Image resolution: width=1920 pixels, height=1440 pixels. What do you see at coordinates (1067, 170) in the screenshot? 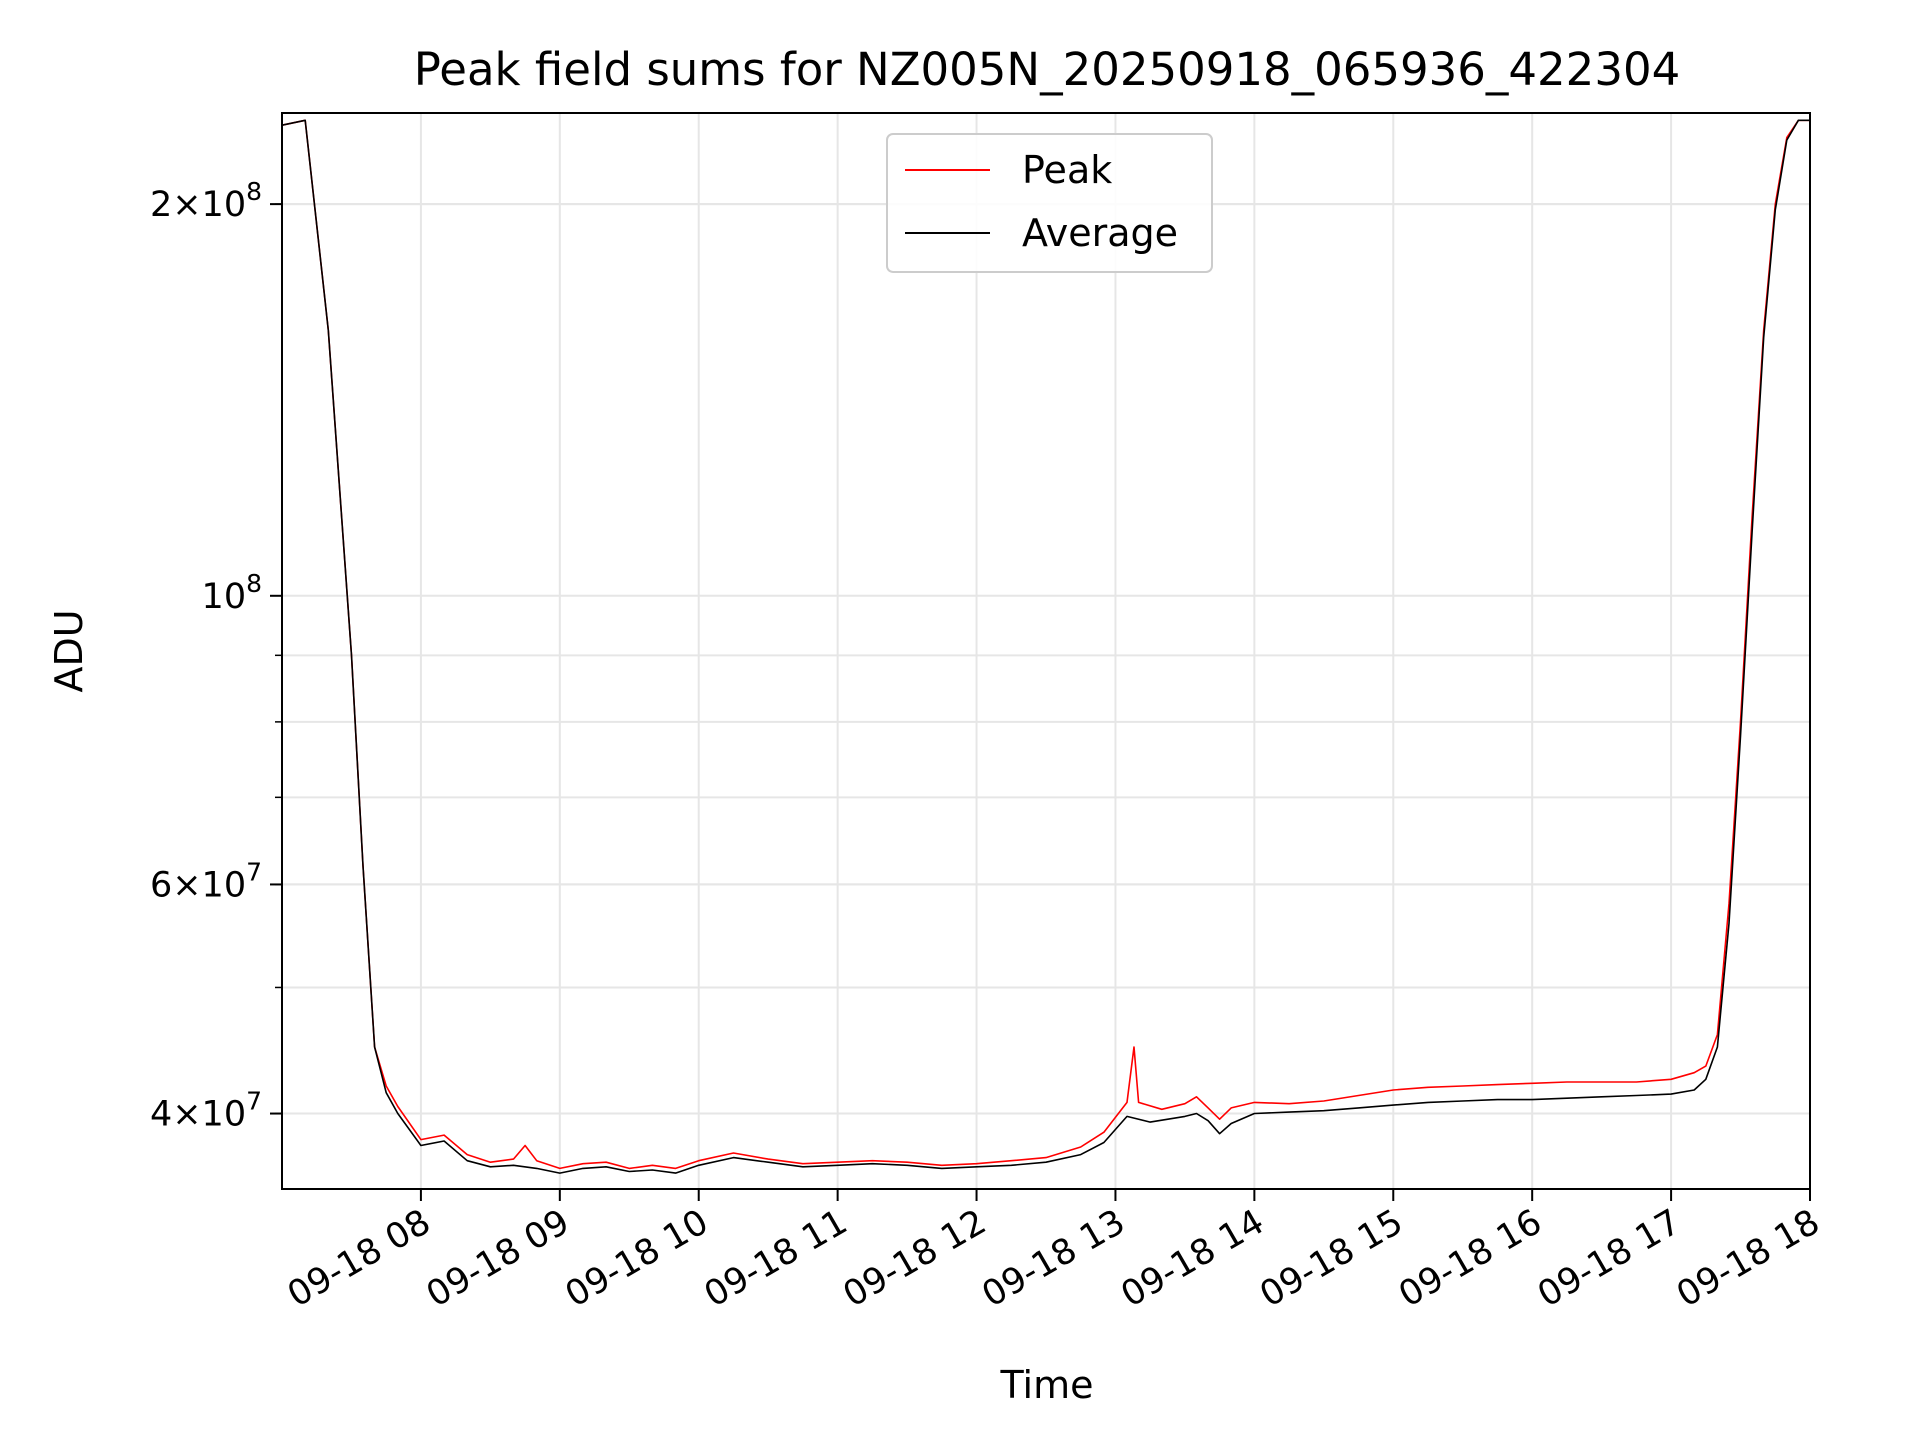
I see `legend-label-peak: Peak` at bounding box center [1067, 170].